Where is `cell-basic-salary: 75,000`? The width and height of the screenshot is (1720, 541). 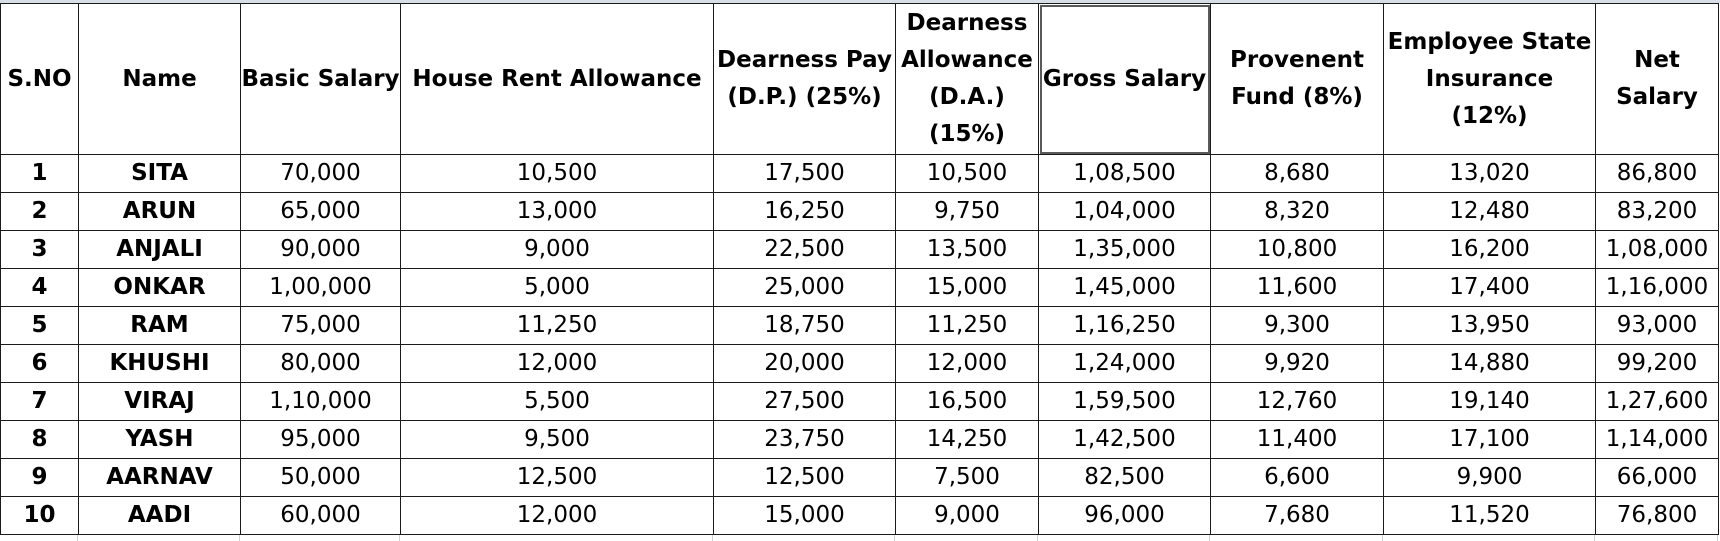 cell-basic-salary: 75,000 is located at coordinates (320, 325).